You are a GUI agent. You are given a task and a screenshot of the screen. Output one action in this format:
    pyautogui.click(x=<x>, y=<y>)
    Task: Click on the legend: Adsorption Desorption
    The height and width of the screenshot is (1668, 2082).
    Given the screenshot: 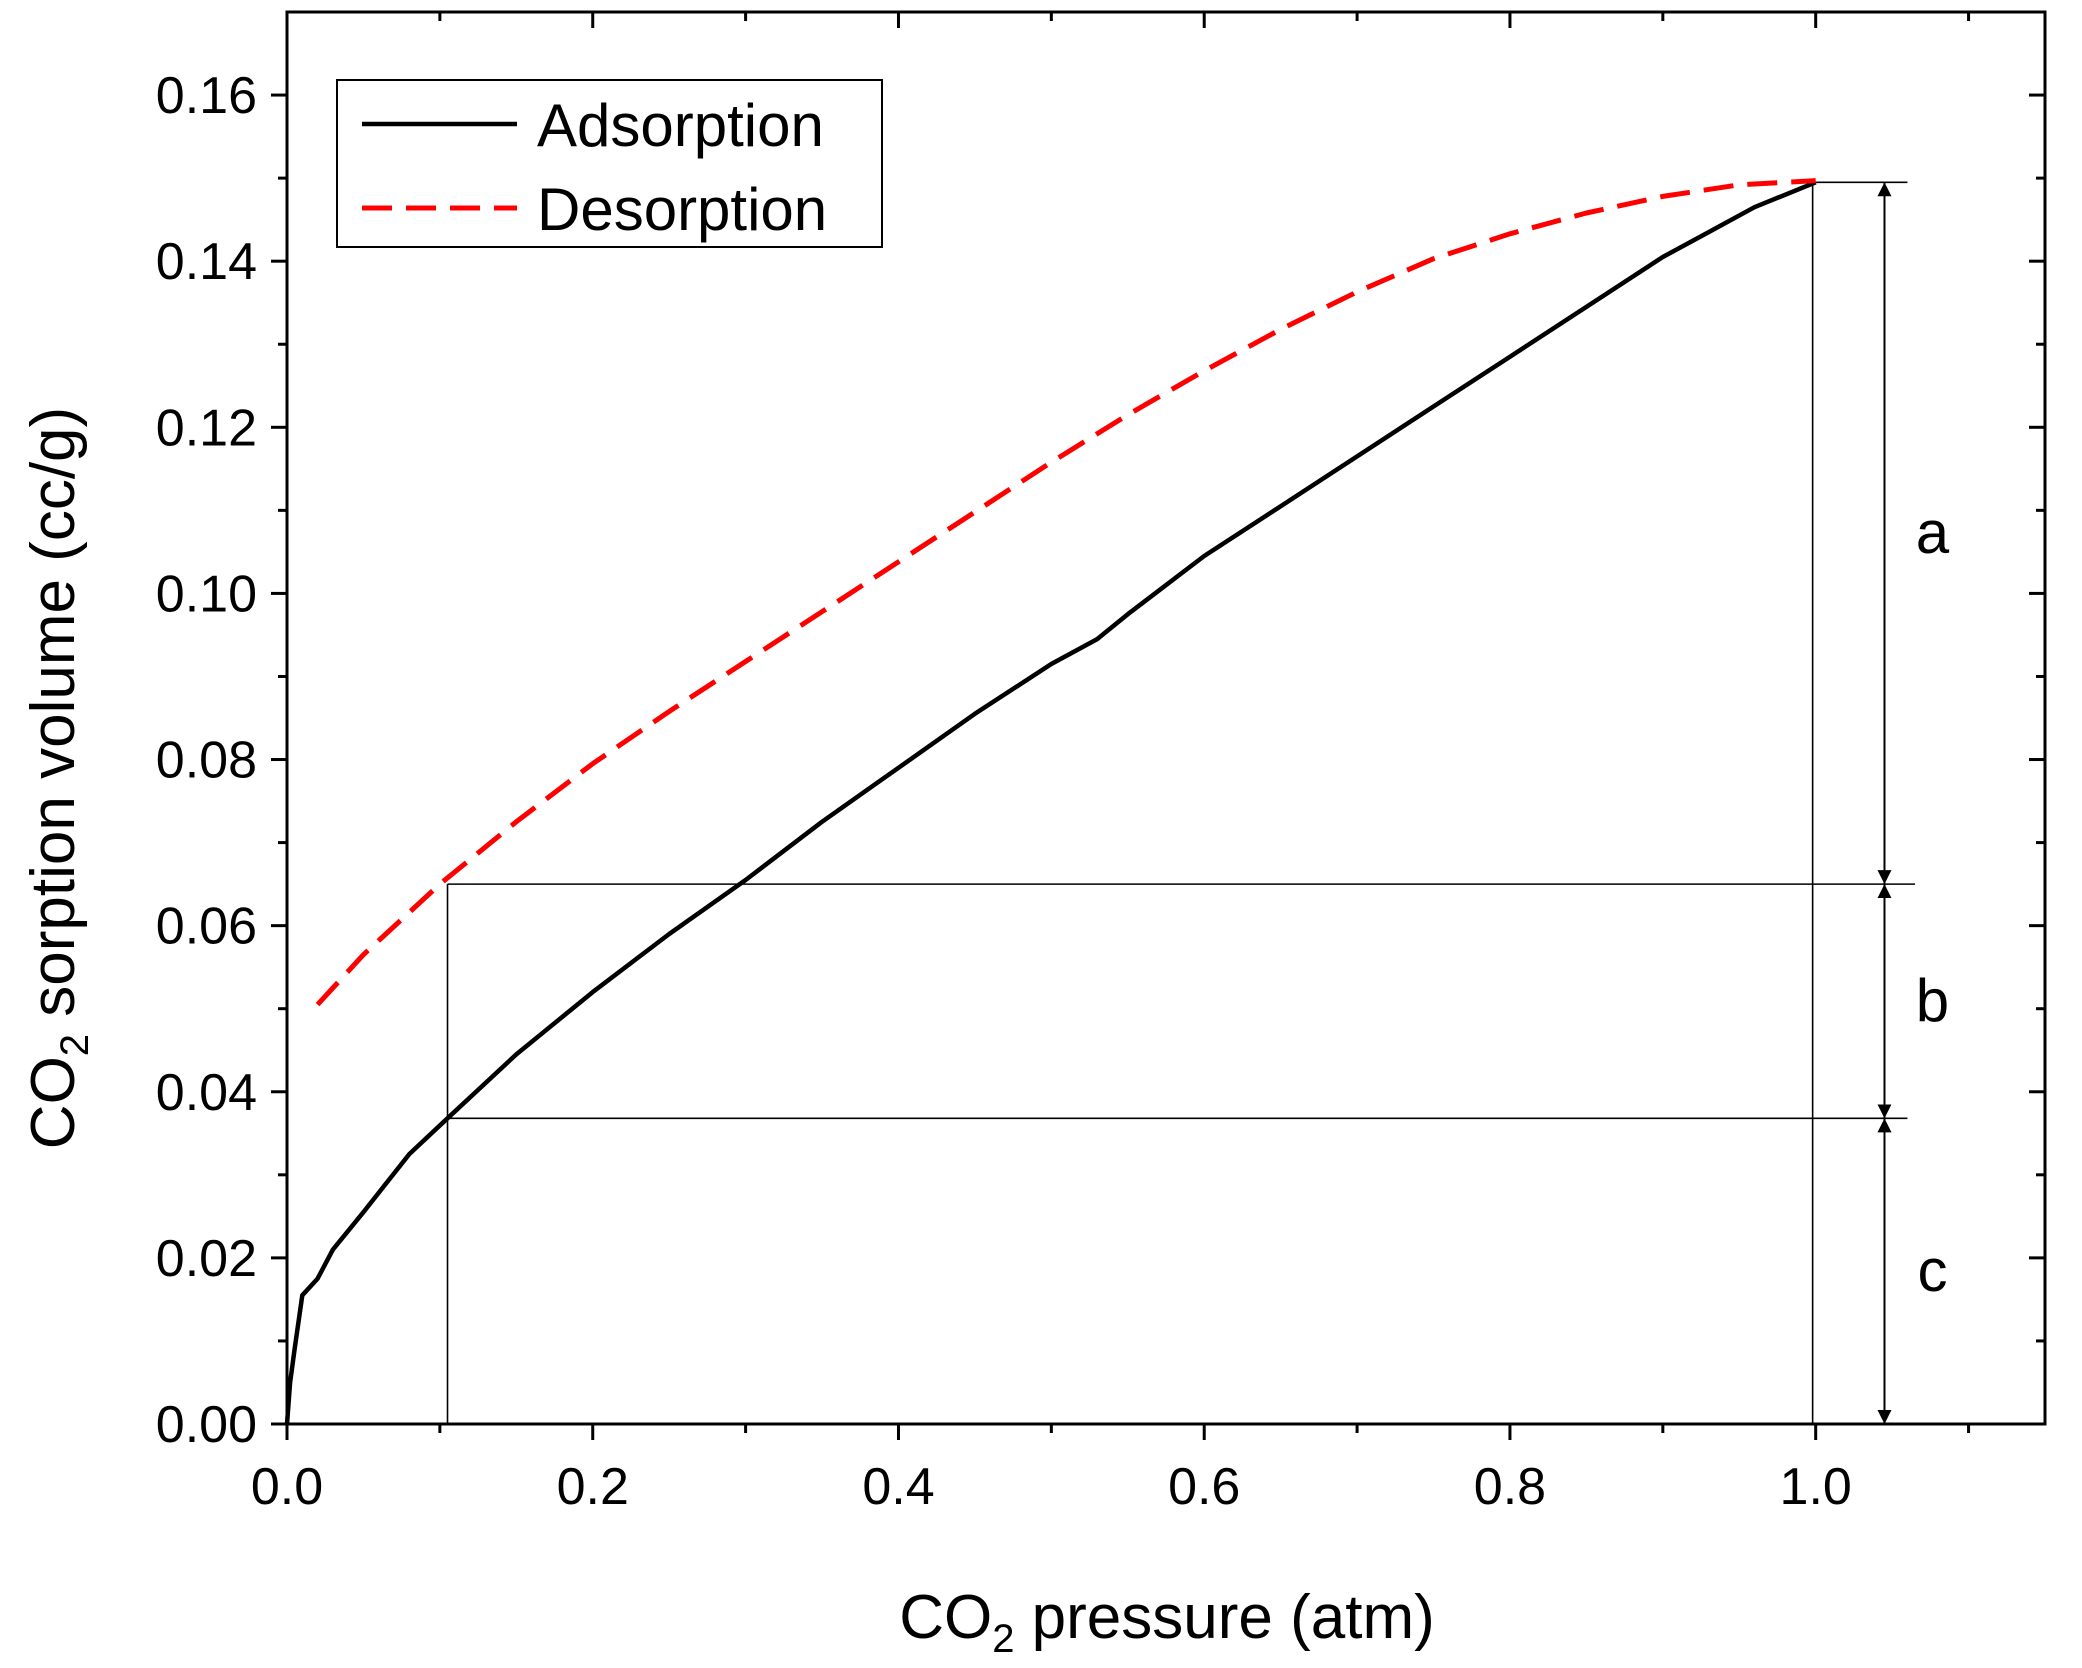 What is the action you would take?
    pyautogui.click(x=609, y=163)
    